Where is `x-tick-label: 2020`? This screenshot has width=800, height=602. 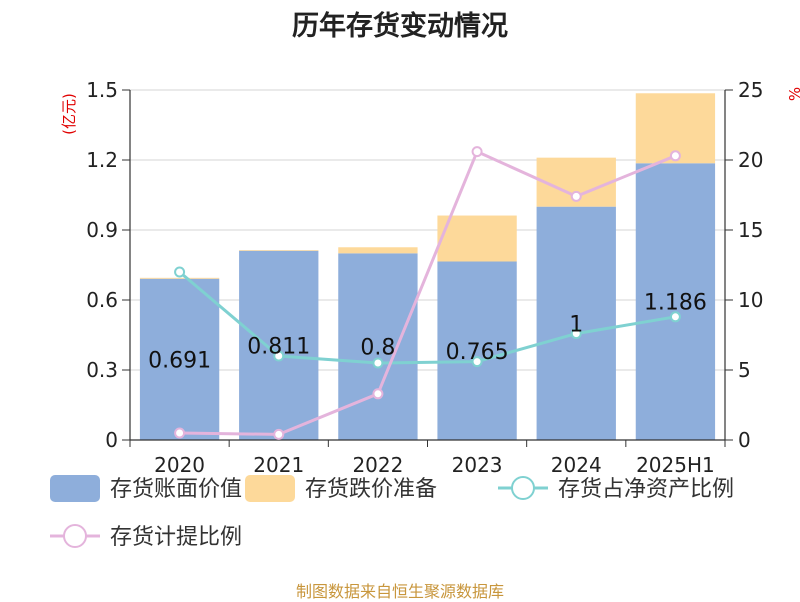
x-tick-label: 2020 is located at coordinates (179, 465).